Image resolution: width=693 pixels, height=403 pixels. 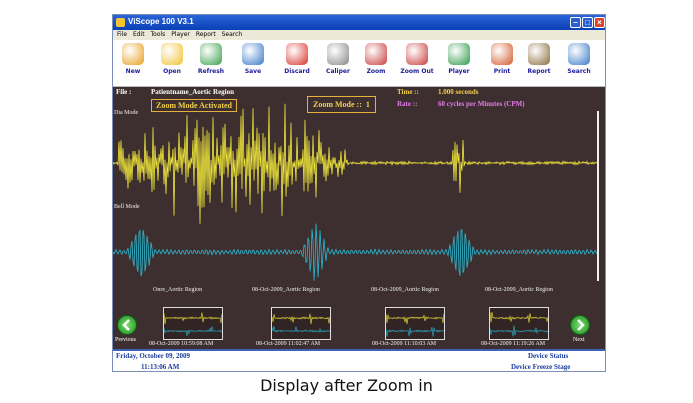 I want to click on caliper-icon, so click(x=338, y=54).